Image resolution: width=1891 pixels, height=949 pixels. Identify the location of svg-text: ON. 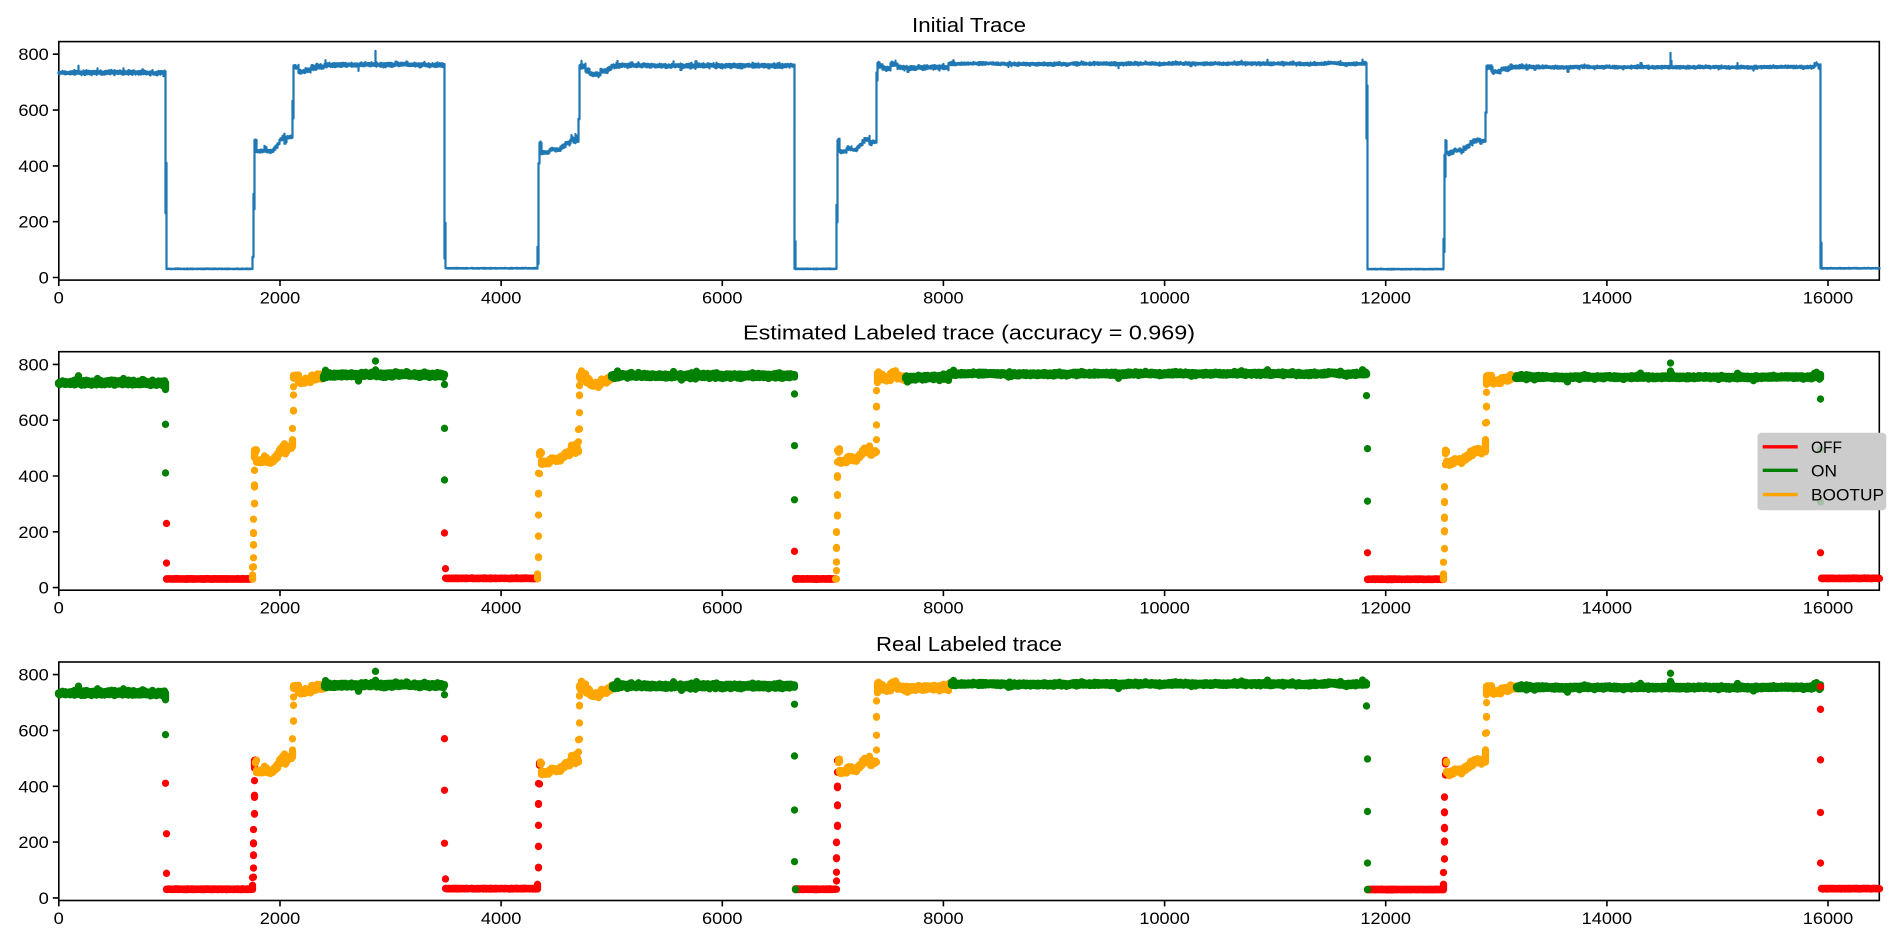
(1824, 470).